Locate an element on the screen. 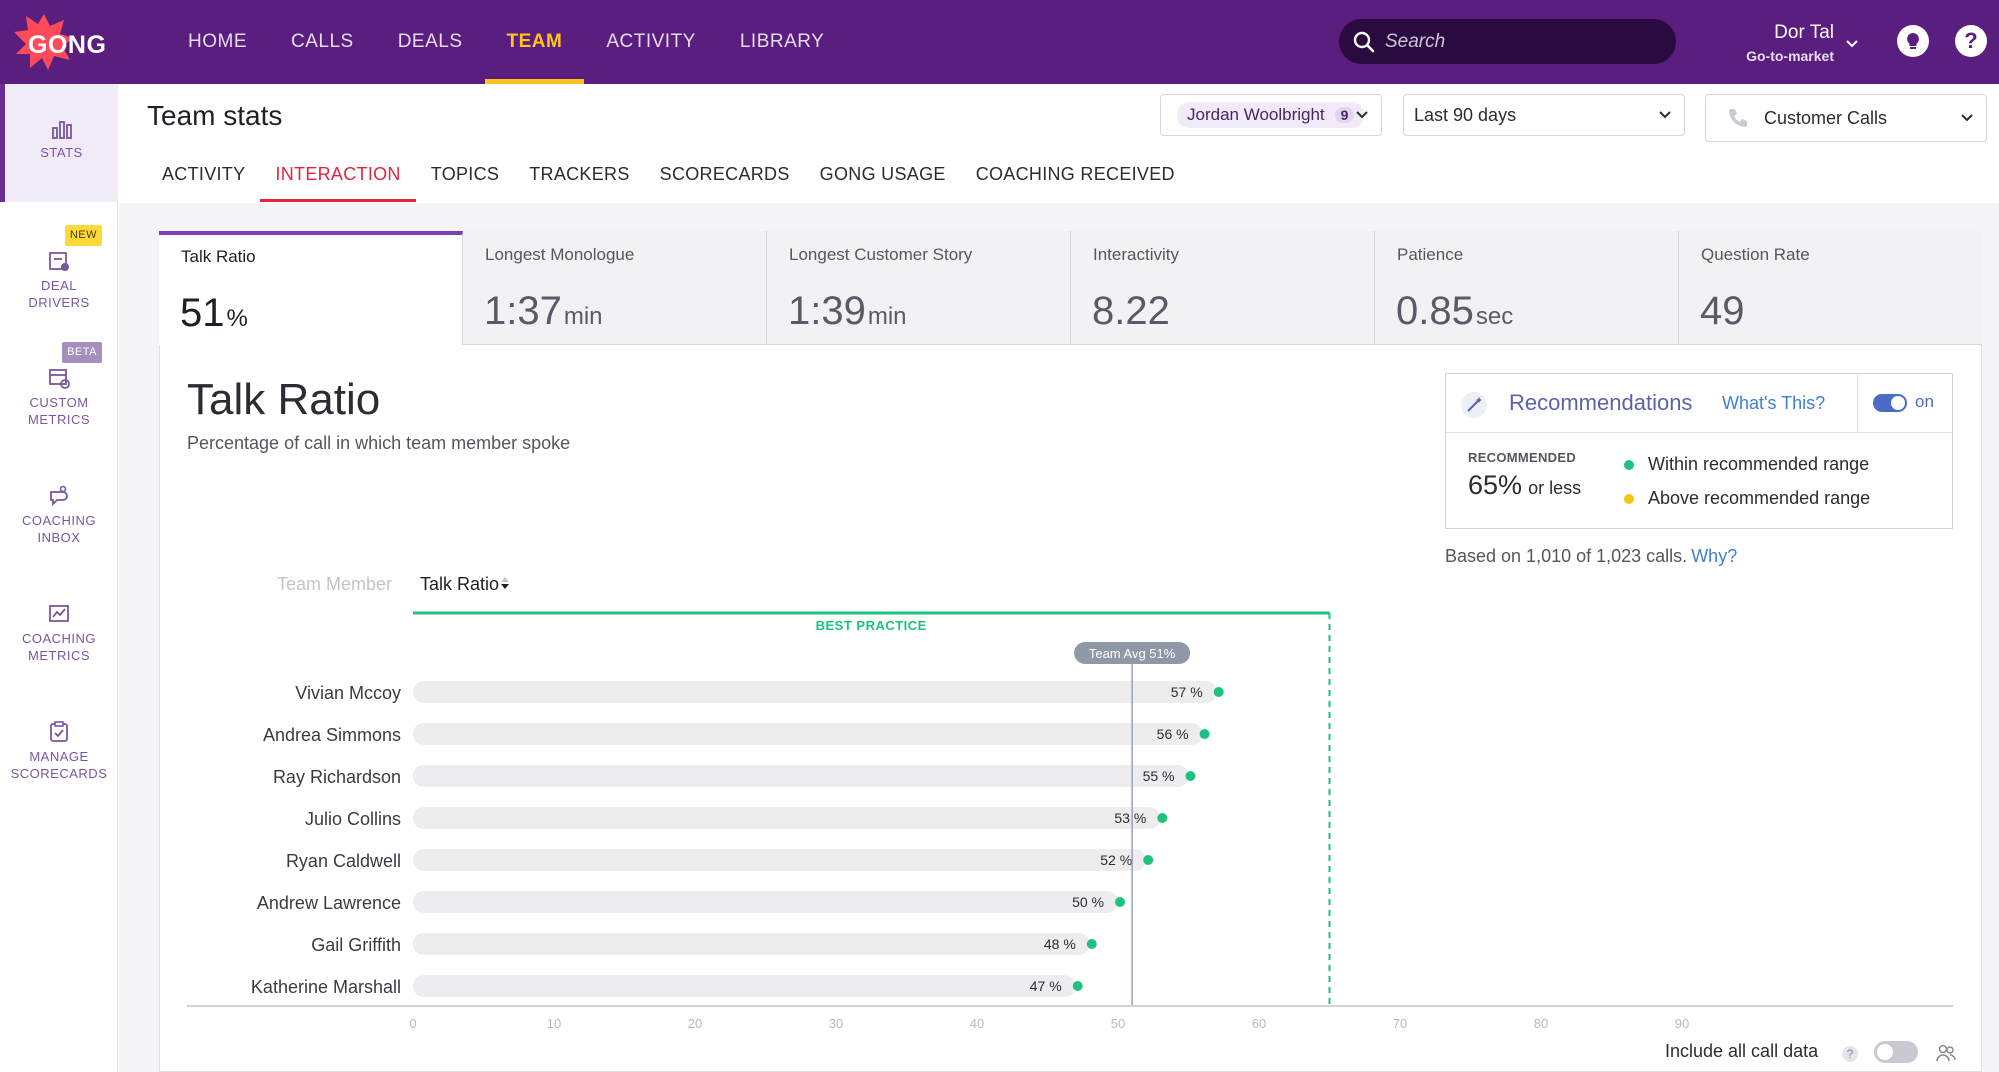 The width and height of the screenshot is (1999, 1072). recommendations-toggle-area: on is located at coordinates (1904, 403).